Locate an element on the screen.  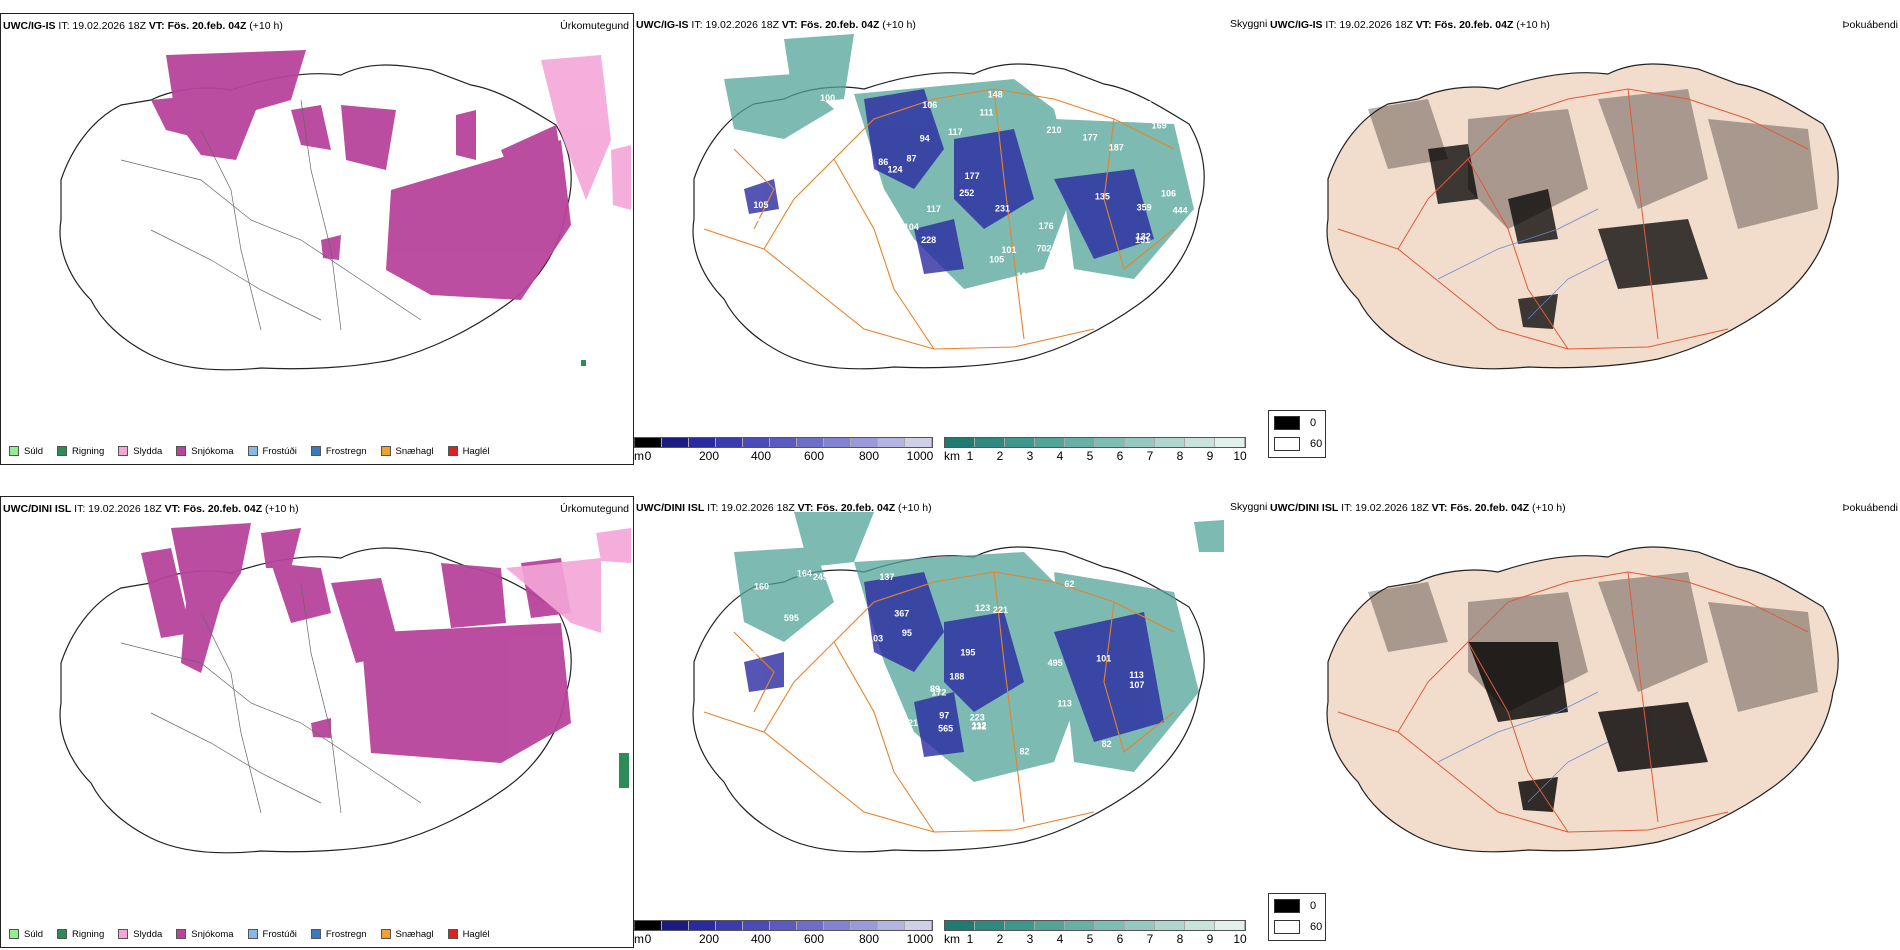
cloud-base-label: 359 is located at coordinates (1144, 208).